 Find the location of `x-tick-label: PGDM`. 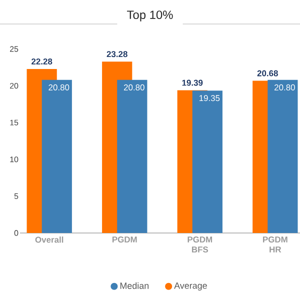

x-tick-label: PGDM is located at coordinates (124, 239).